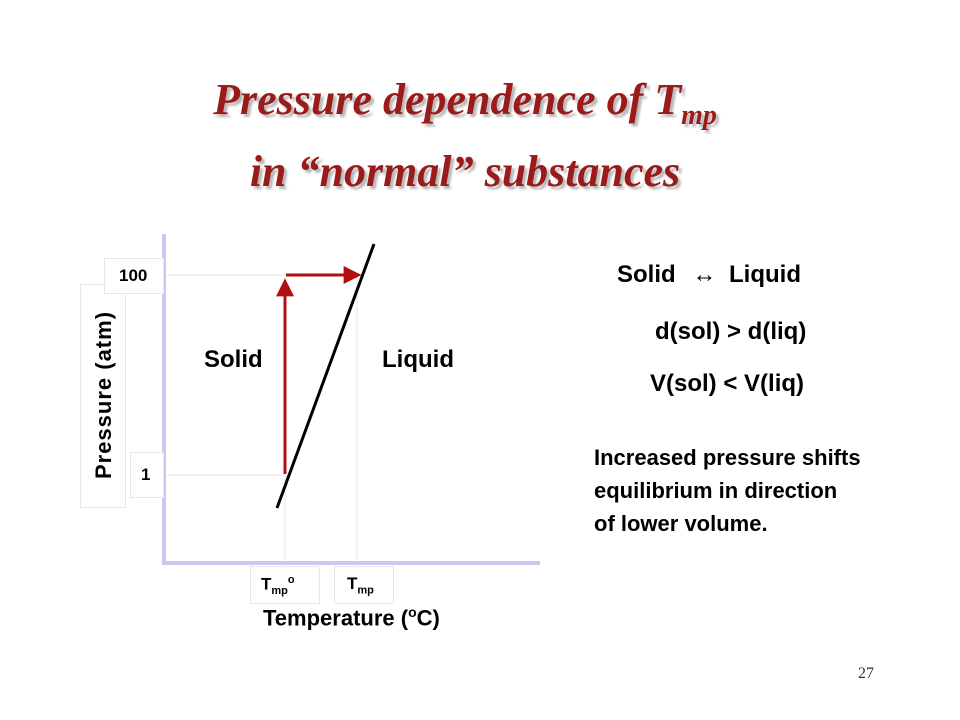 This screenshot has width=960, height=720. Describe the element at coordinates (352, 583) in the screenshot. I see `x-tick-tmp-main: T` at that location.